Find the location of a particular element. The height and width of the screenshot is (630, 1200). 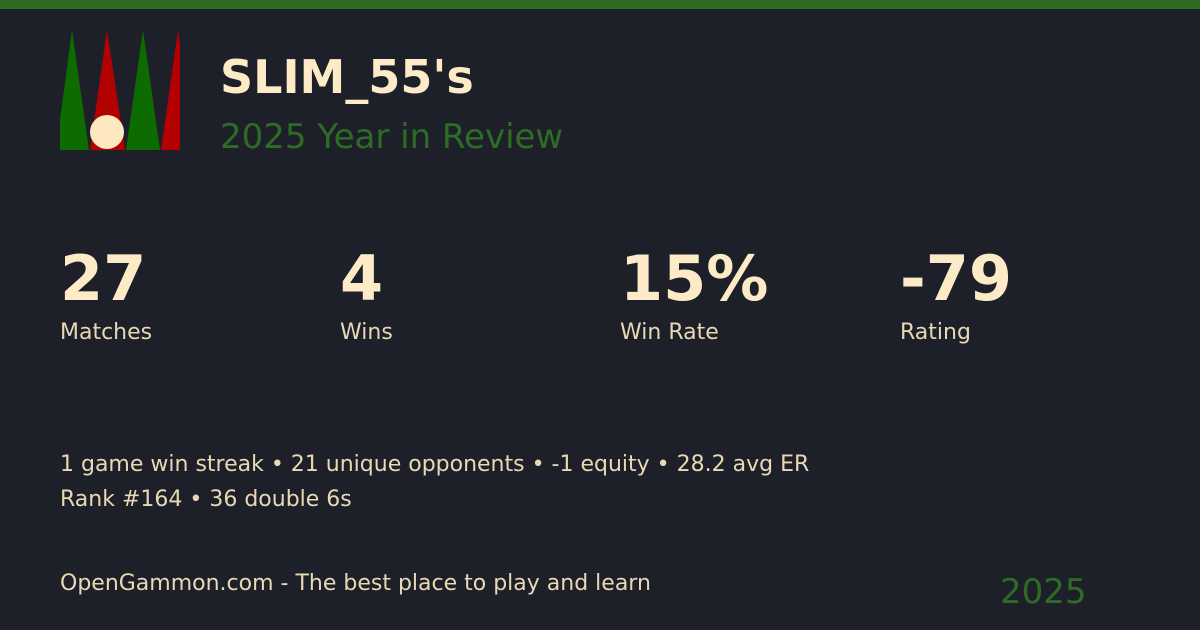

stat-label: Rating is located at coordinates (935, 332).